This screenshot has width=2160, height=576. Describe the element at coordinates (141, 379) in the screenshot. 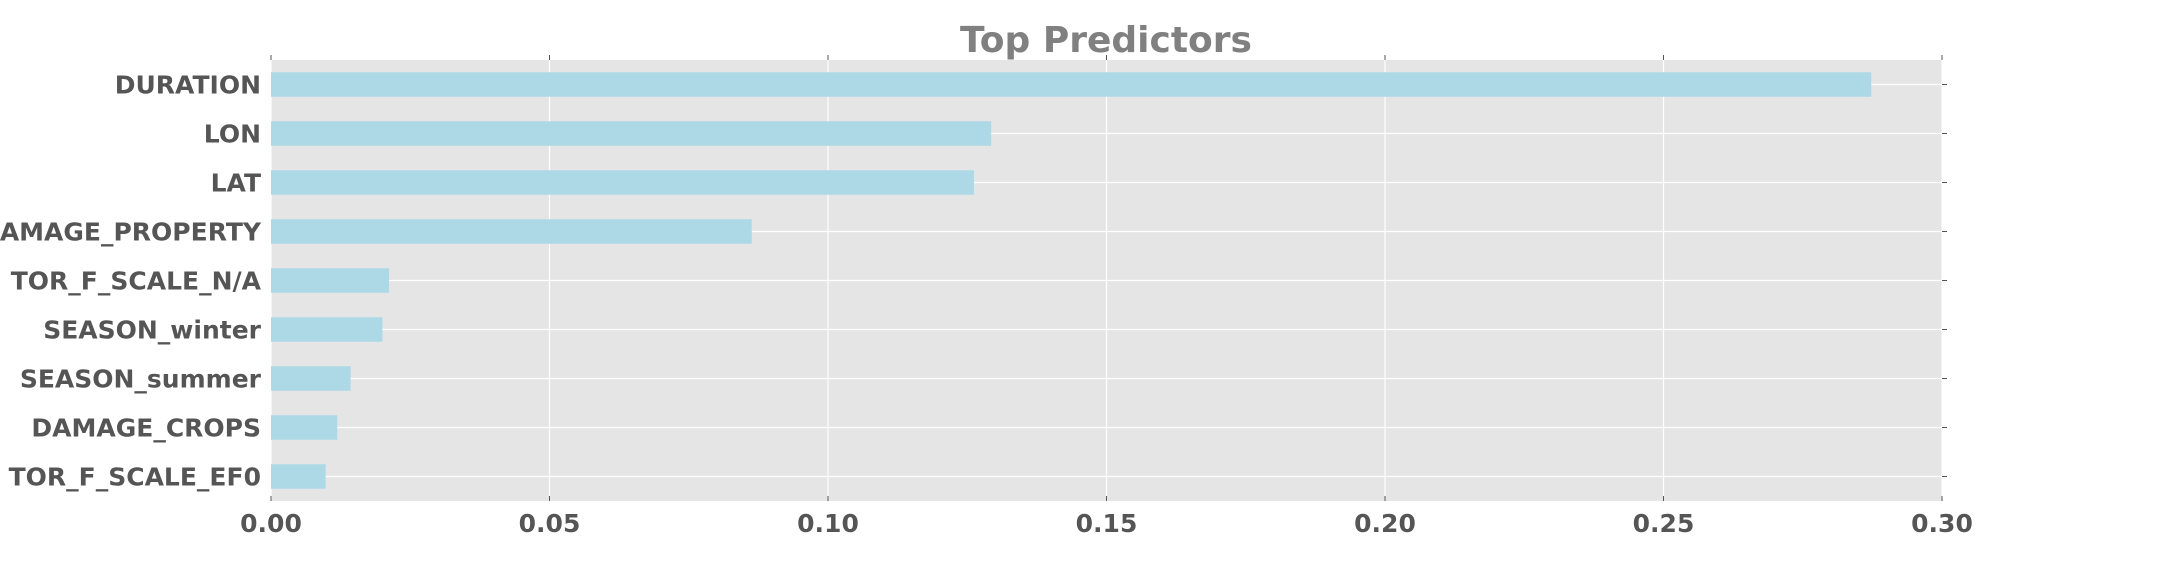

I see `y-tick-label: SEASON_summer` at that location.